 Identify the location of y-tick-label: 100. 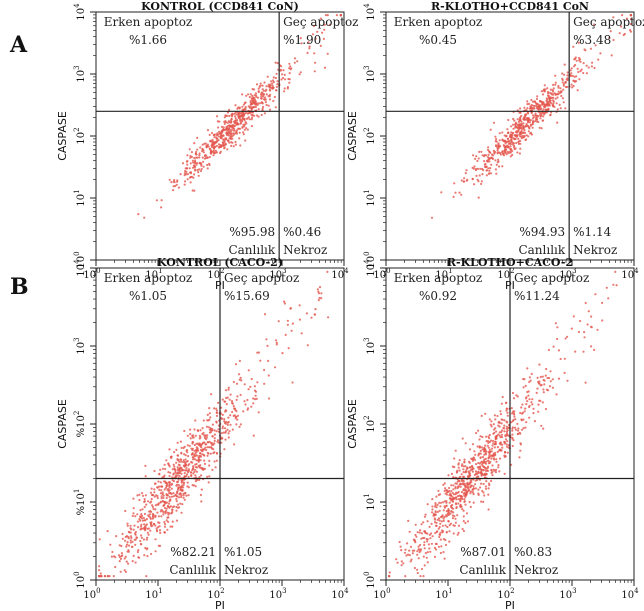
(370, 579).